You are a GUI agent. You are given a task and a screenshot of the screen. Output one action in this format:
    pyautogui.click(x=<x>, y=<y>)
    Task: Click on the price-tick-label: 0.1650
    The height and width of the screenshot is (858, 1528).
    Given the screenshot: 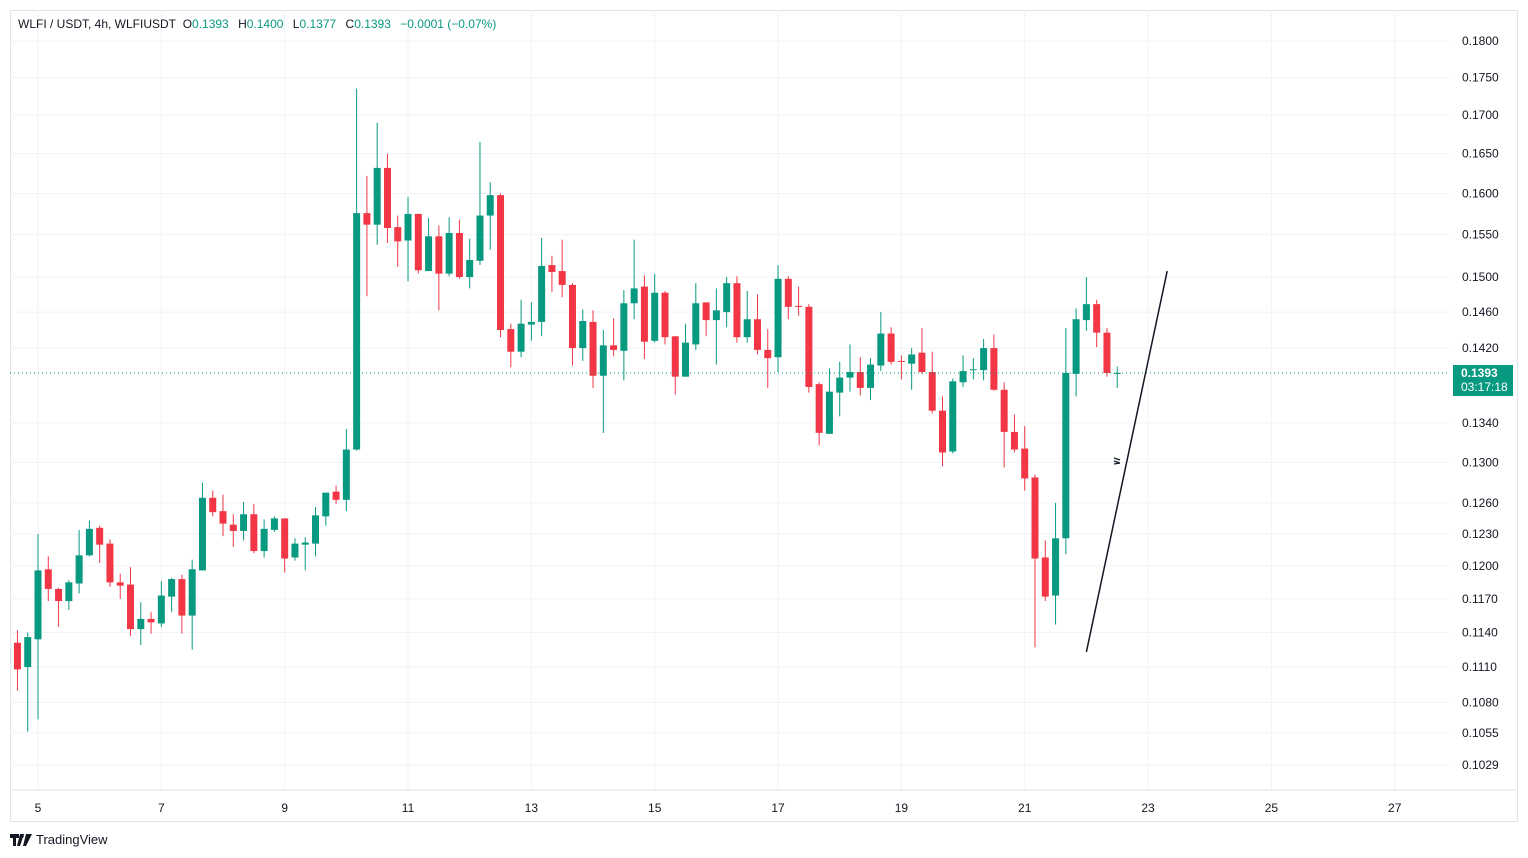 What is the action you would take?
    pyautogui.click(x=1480, y=154)
    